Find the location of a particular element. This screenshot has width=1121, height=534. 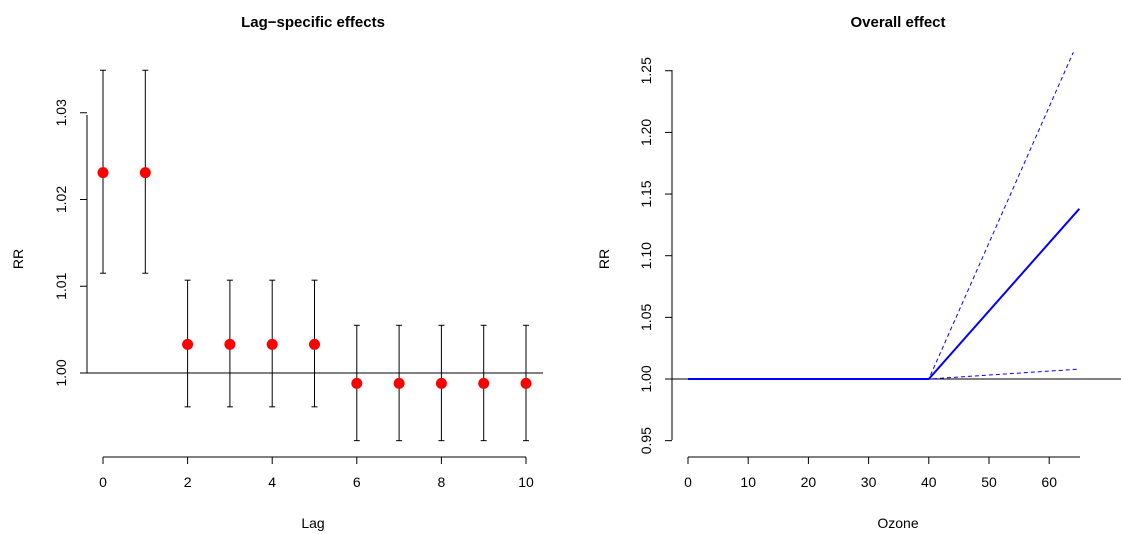

right-x-tick-label: 40 is located at coordinates (929, 482).